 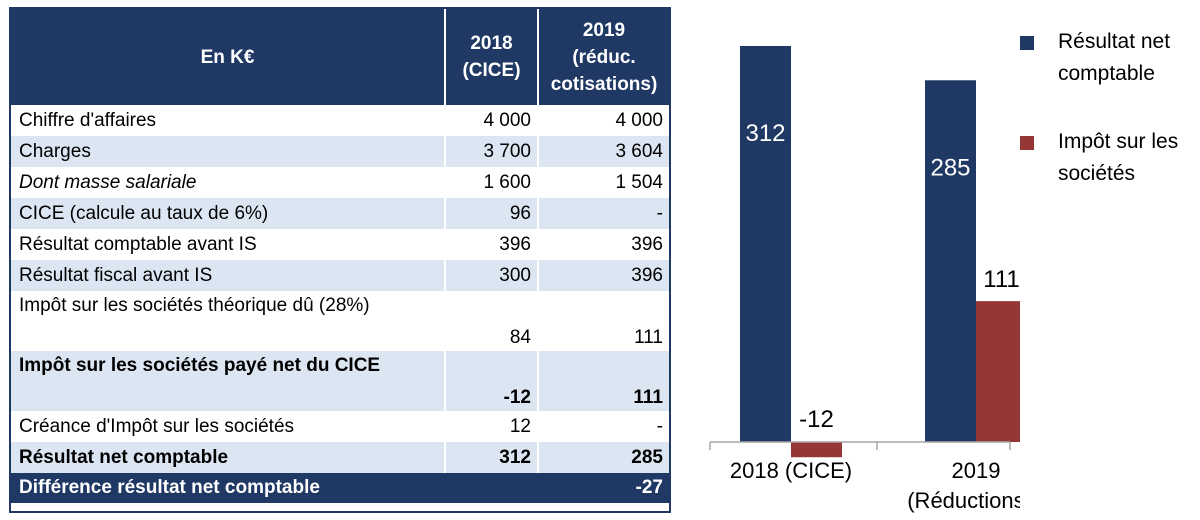 What do you see at coordinates (55, 151) in the screenshot?
I see `row-label: Charges` at bounding box center [55, 151].